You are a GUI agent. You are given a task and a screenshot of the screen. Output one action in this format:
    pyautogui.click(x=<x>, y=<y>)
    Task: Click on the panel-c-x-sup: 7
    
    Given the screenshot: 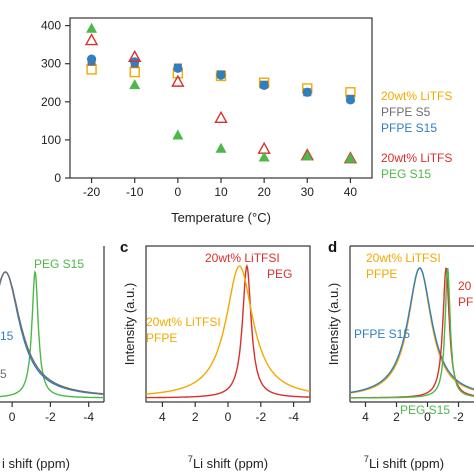 What is the action you would take?
    pyautogui.click(x=190, y=459)
    